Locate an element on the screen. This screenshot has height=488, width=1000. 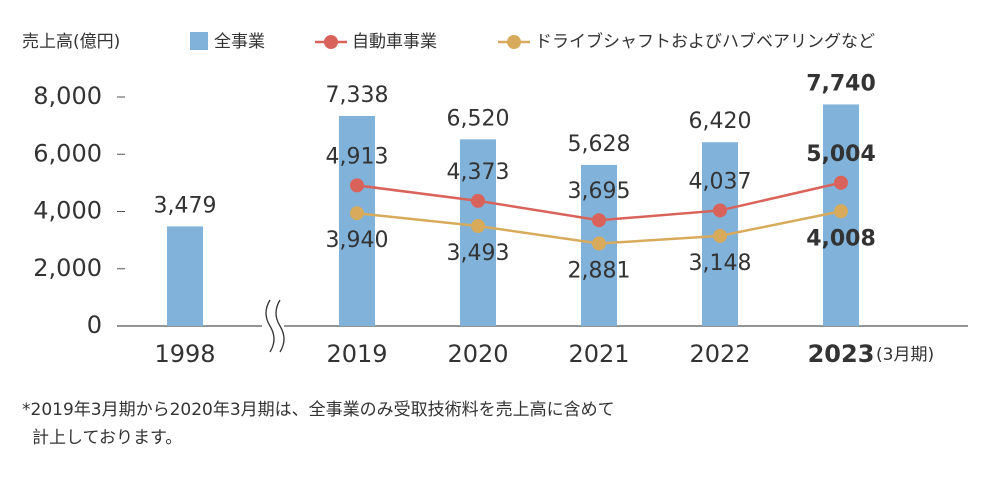
data-label: 3,940 is located at coordinates (357, 240).